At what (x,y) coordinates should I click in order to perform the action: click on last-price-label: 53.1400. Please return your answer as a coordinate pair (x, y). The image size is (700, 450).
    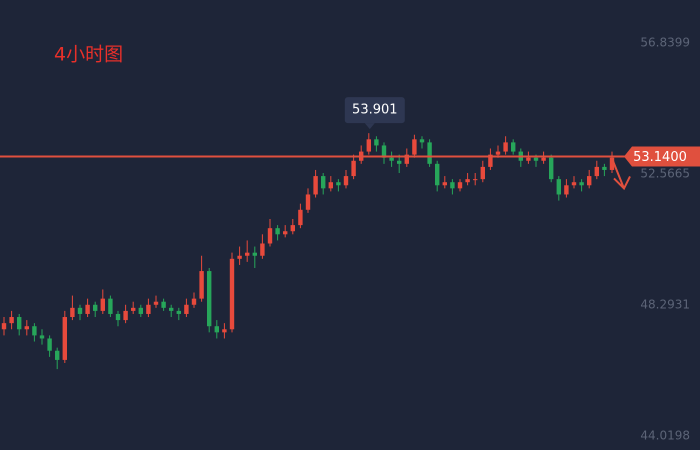
    Looking at the image, I should click on (660, 157).